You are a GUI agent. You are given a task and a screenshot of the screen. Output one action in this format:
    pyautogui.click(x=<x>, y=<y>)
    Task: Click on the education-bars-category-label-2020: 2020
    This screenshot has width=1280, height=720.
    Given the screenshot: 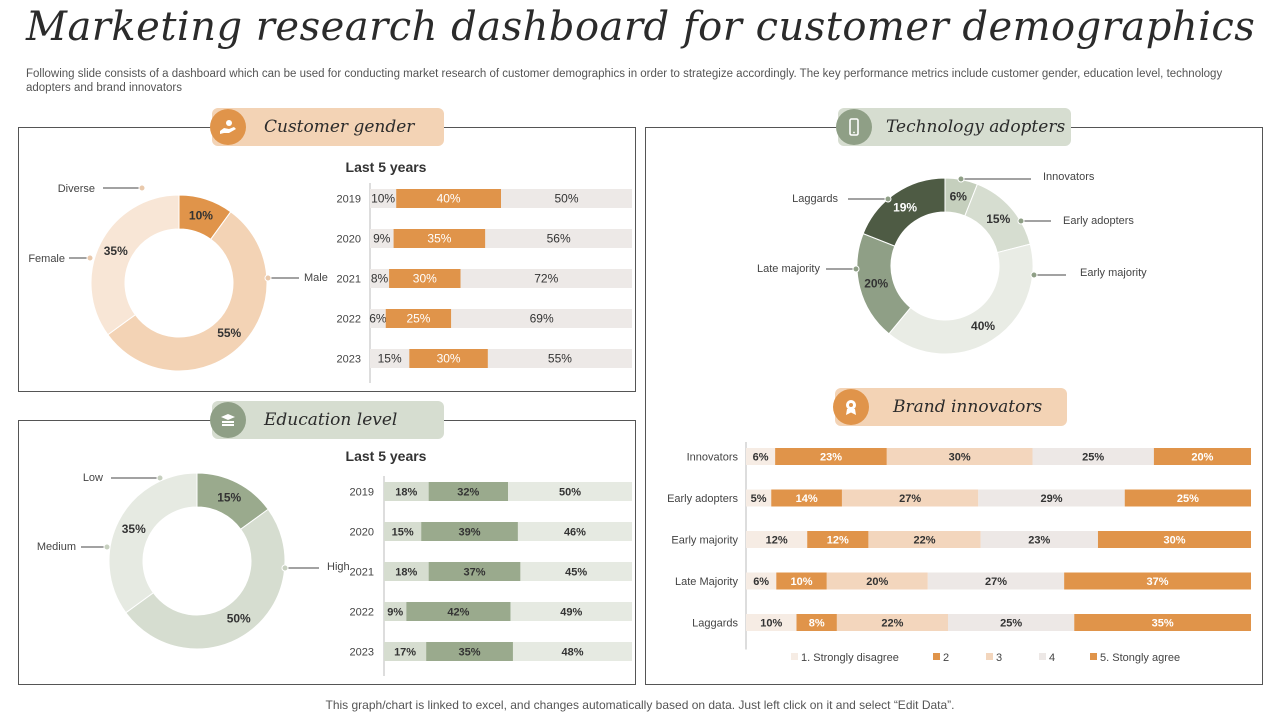 What is the action you would take?
    pyautogui.click(x=362, y=533)
    